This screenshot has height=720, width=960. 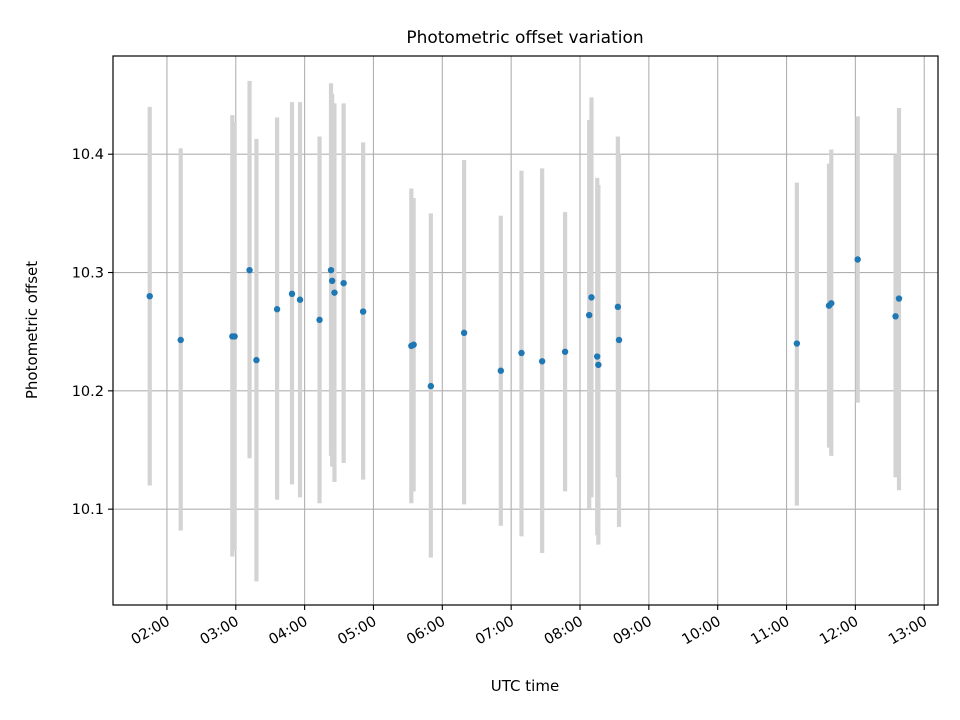 What do you see at coordinates (525, 686) in the screenshot?
I see `x-axis-label: UTC time` at bounding box center [525, 686].